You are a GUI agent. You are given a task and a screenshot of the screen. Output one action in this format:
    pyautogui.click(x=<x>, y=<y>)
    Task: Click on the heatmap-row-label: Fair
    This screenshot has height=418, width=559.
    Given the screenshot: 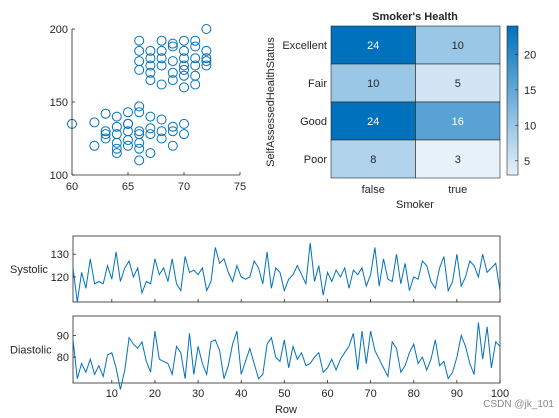 What is the action you would take?
    pyautogui.click(x=317, y=84)
    